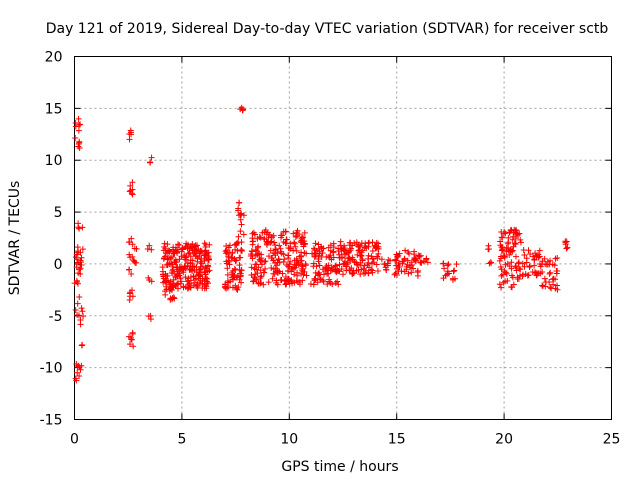  I want to click on y-tick-label: 0, so click(58, 265).